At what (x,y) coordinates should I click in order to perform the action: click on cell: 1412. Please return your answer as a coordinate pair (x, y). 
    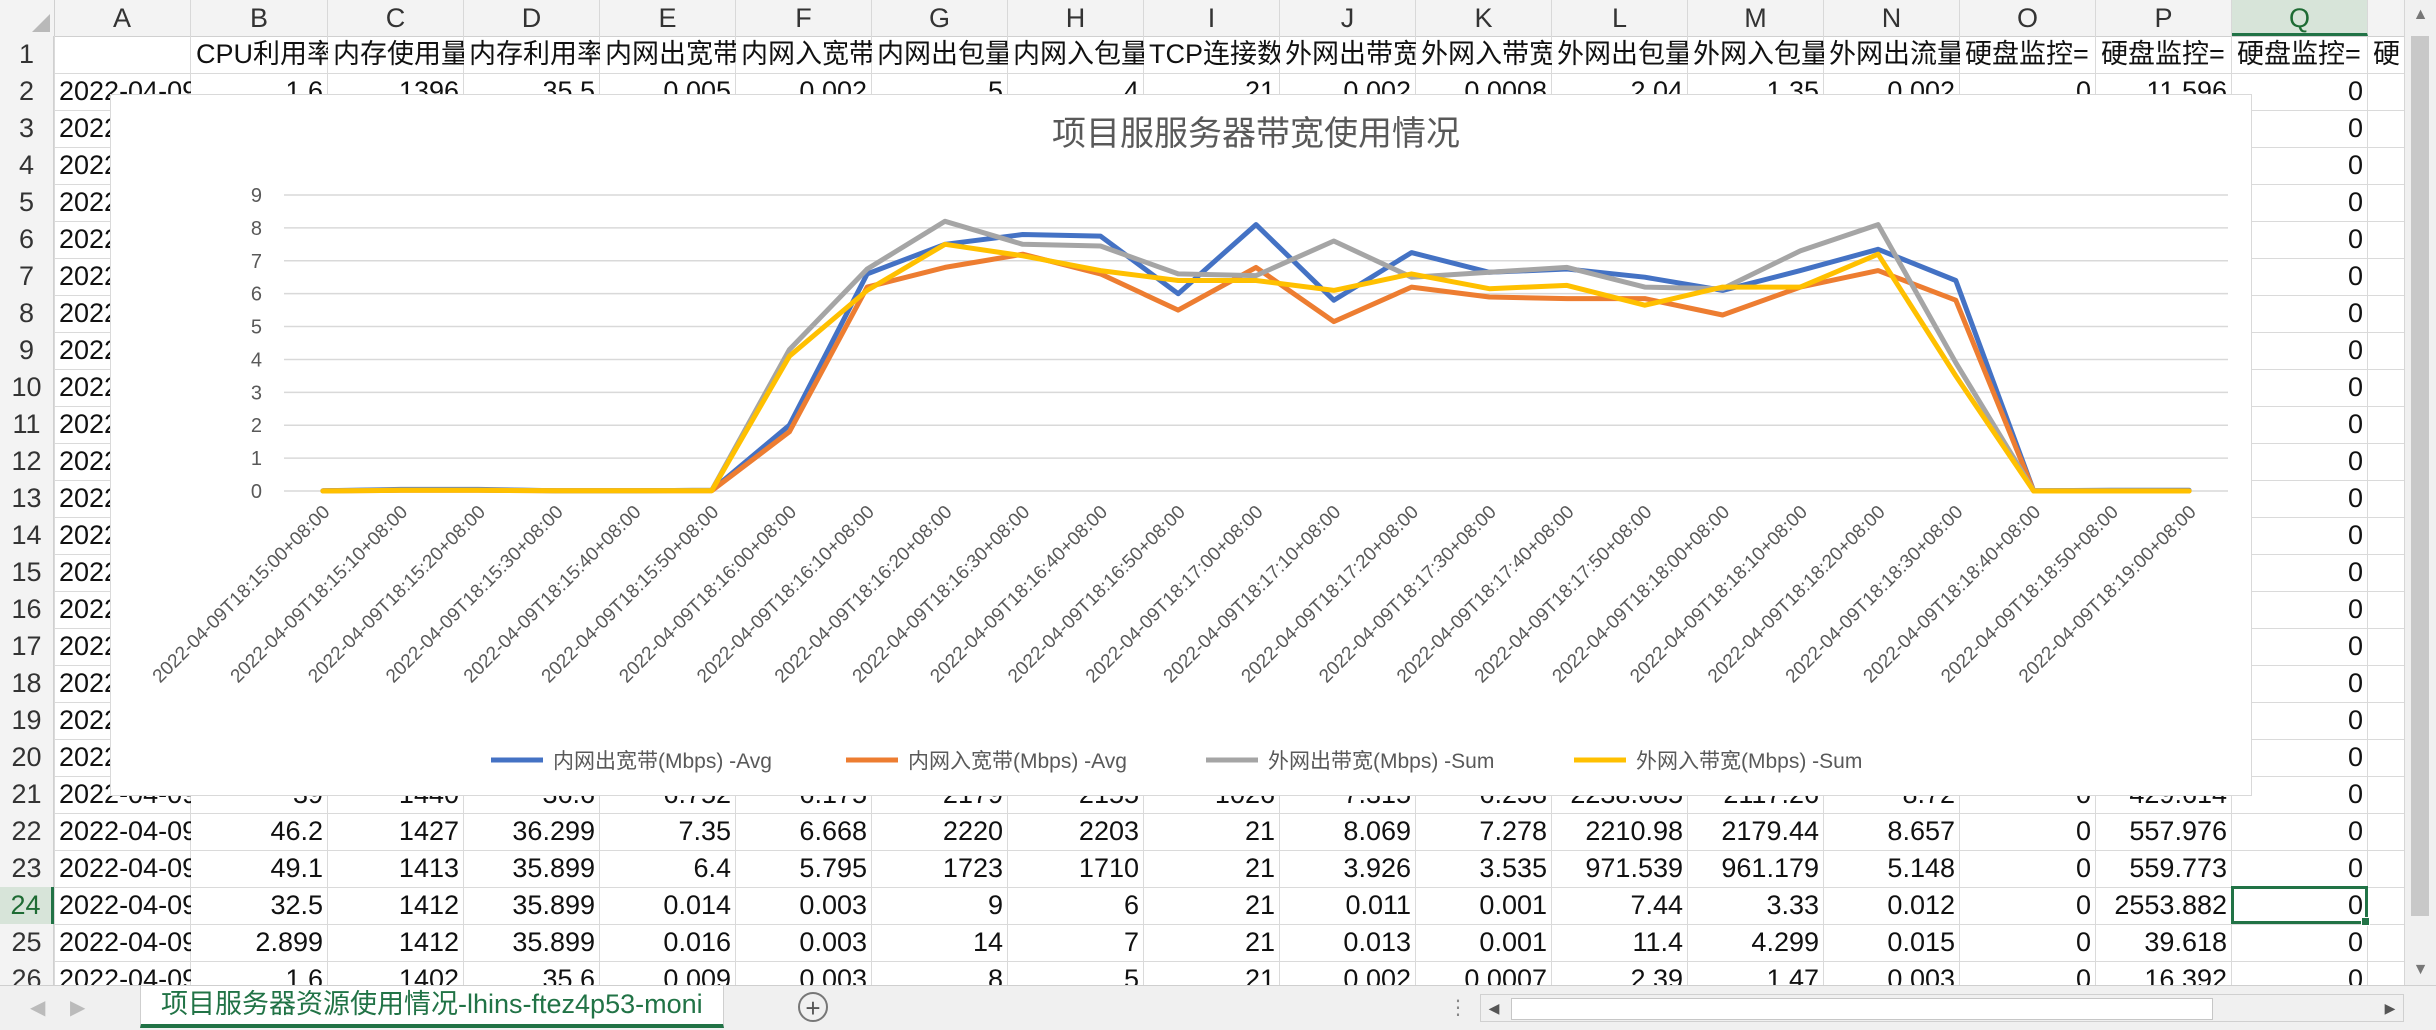
    Looking at the image, I should click on (428, 905).